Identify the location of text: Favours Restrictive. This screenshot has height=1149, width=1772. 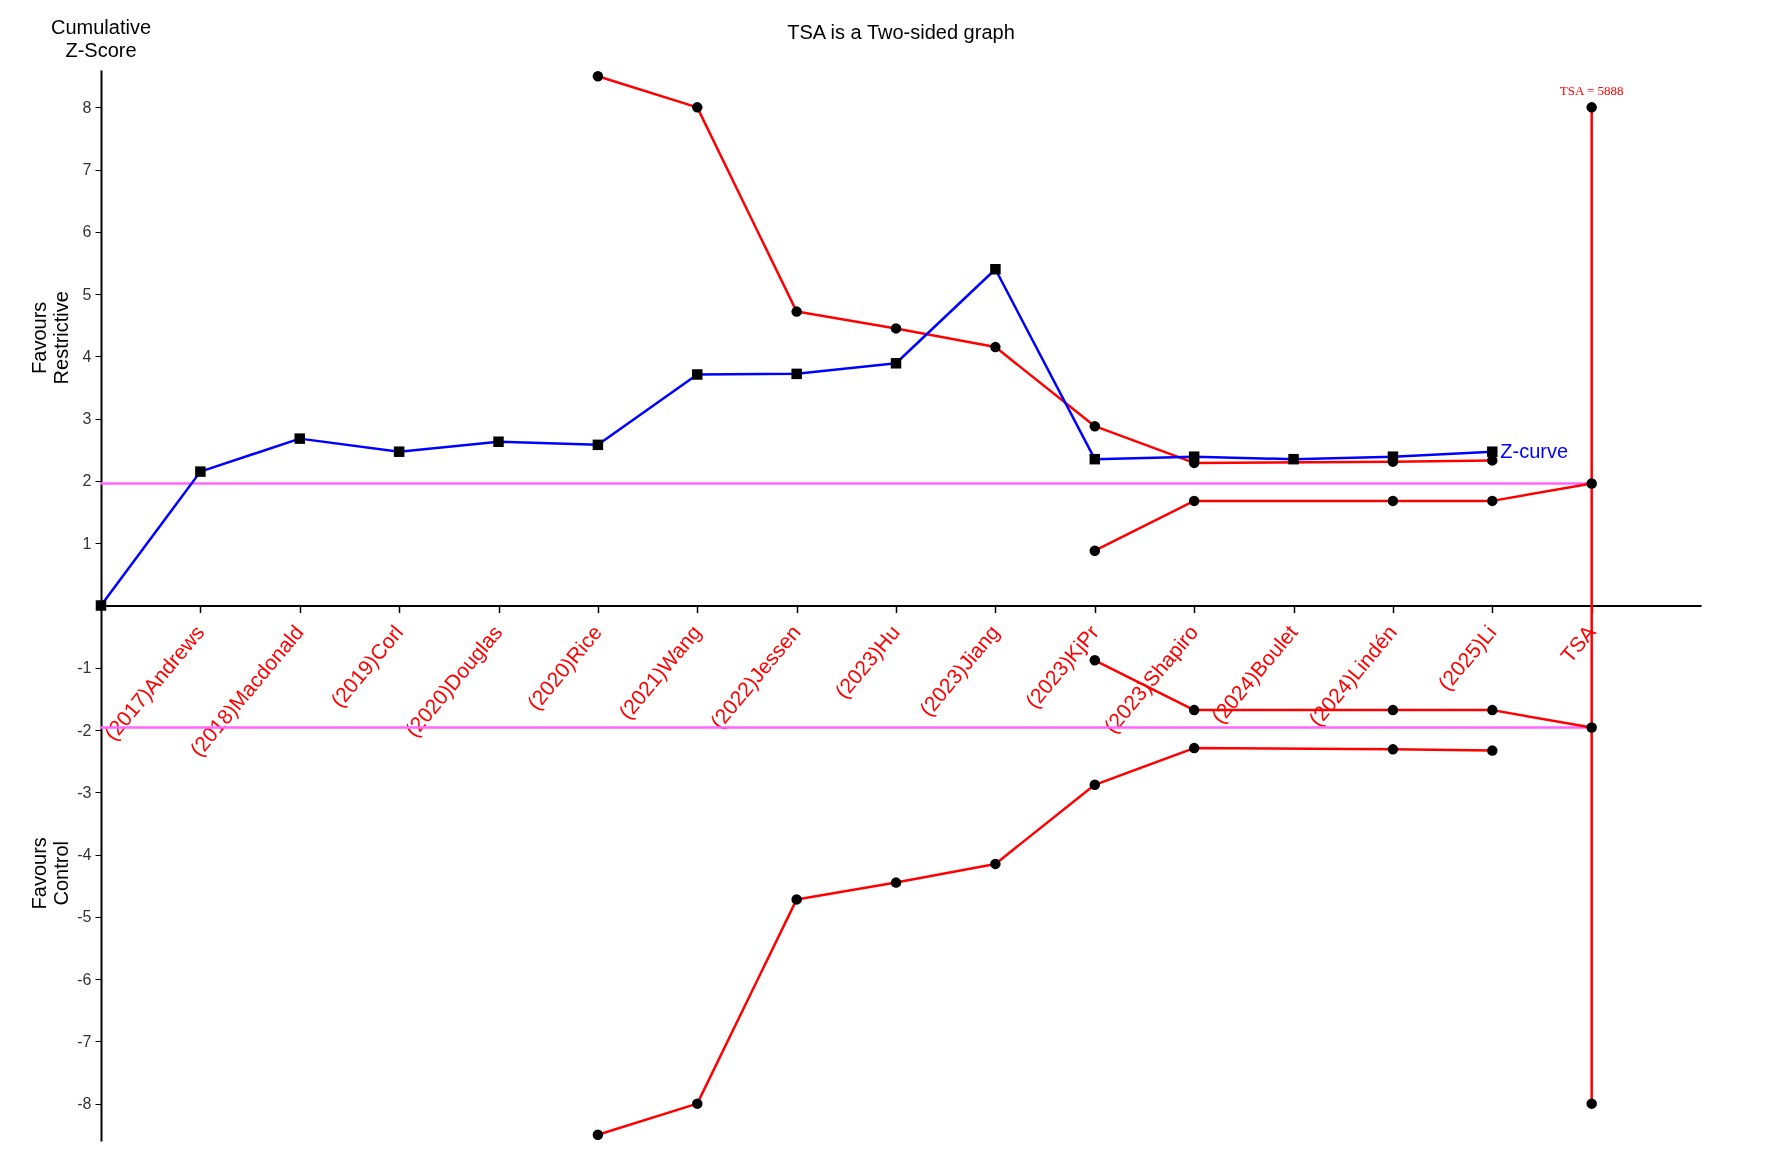
(50, 338).